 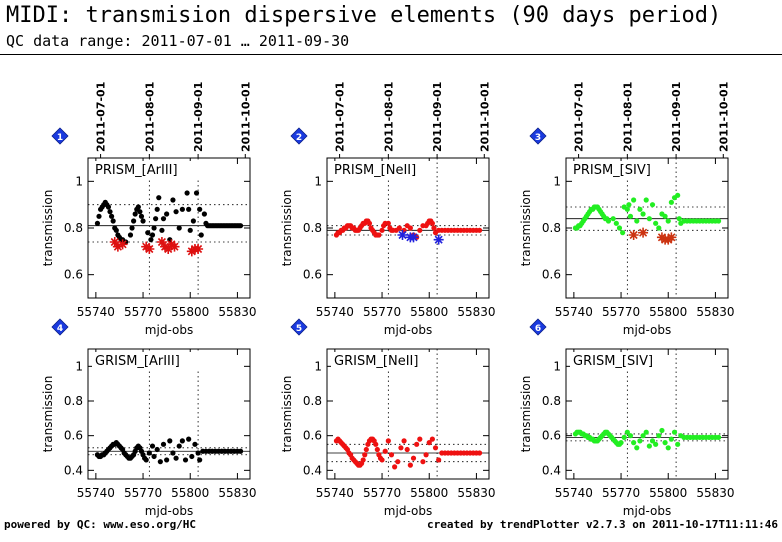 I want to click on page-subtitle: QC data range: 2011-07-01 … 2011-09-30, so click(x=178, y=41).